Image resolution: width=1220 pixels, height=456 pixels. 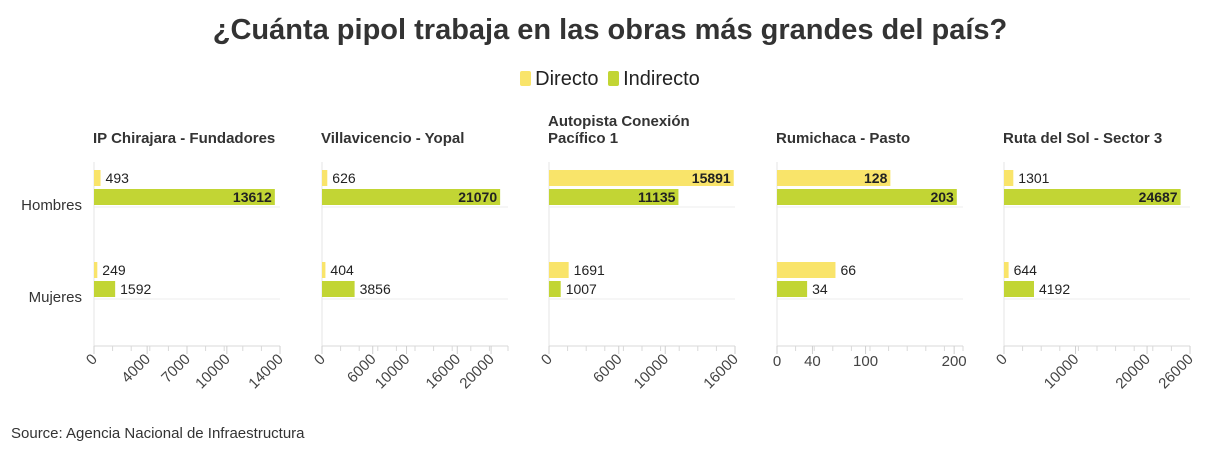 I want to click on legend-item-indirecto: Indirecto, so click(x=654, y=79).